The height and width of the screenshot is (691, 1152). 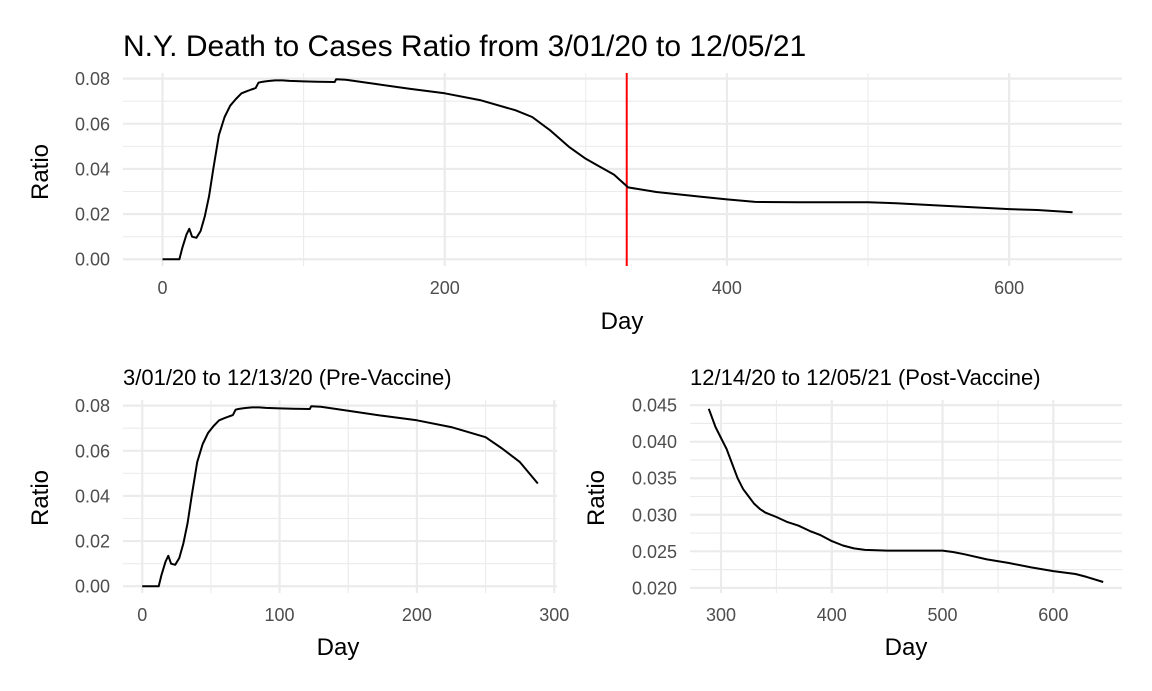 What do you see at coordinates (353, 615) in the screenshot?
I see `x-tick-labels: 0 100 200 300` at bounding box center [353, 615].